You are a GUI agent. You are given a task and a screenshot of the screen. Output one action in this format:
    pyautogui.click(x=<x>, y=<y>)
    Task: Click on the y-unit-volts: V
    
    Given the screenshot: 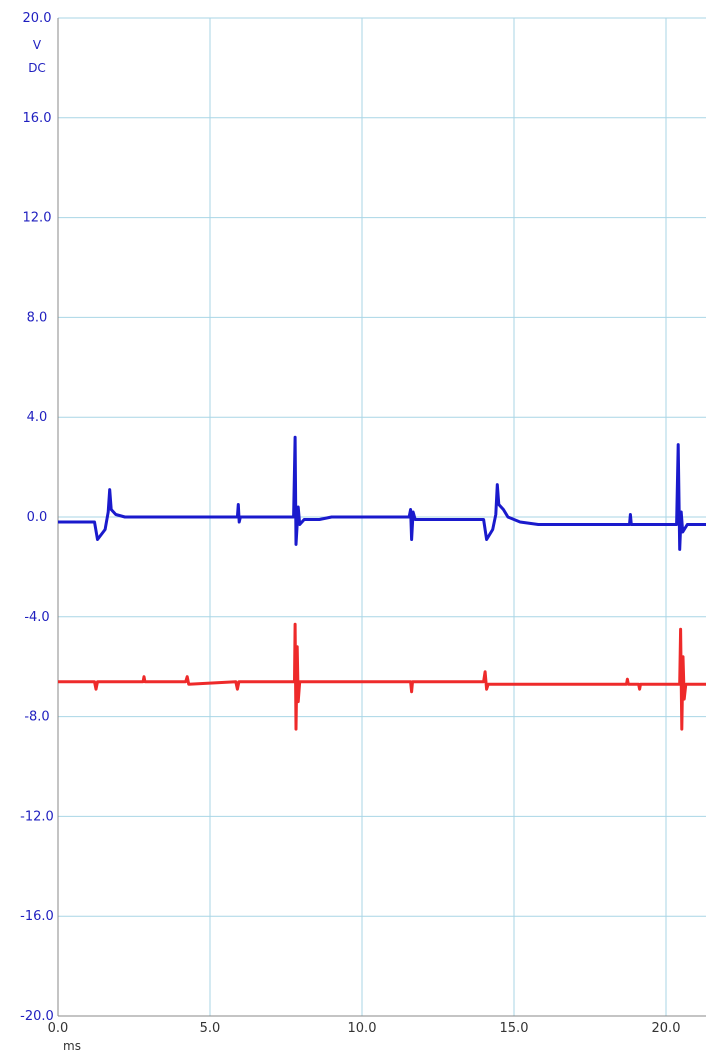 What is the action you would take?
    pyautogui.click(x=37, y=45)
    